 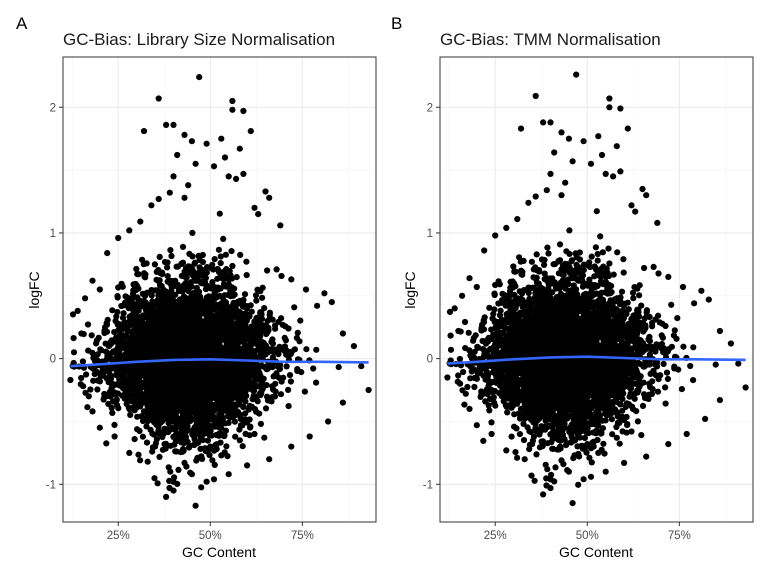 I want to click on y-tick-label-a: -1, so click(x=51, y=485).